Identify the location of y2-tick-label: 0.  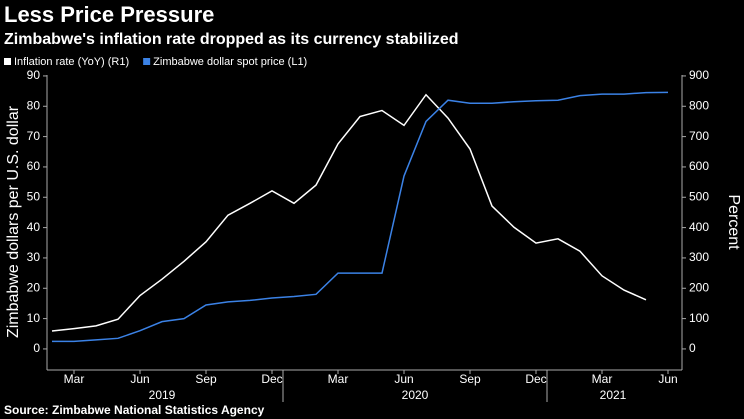
(692, 348).